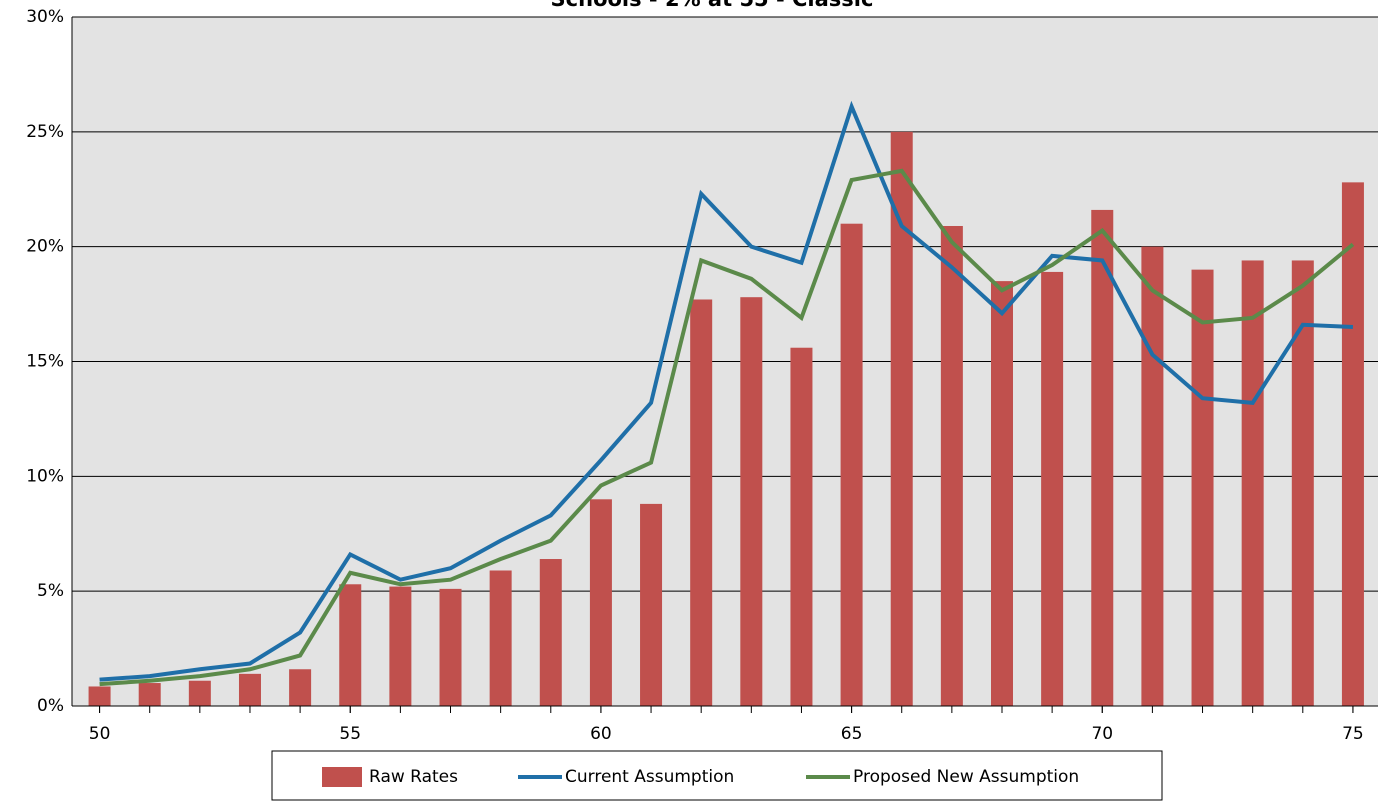 The width and height of the screenshot is (1381, 803). Describe the element at coordinates (350, 734) in the screenshot. I see `x-tick-label: 55` at that location.